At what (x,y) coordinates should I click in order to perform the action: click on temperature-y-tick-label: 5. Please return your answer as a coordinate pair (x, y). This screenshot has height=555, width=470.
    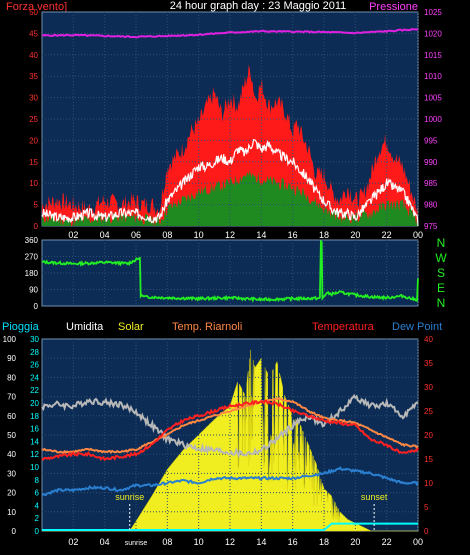
    Looking at the image, I should click on (426, 507).